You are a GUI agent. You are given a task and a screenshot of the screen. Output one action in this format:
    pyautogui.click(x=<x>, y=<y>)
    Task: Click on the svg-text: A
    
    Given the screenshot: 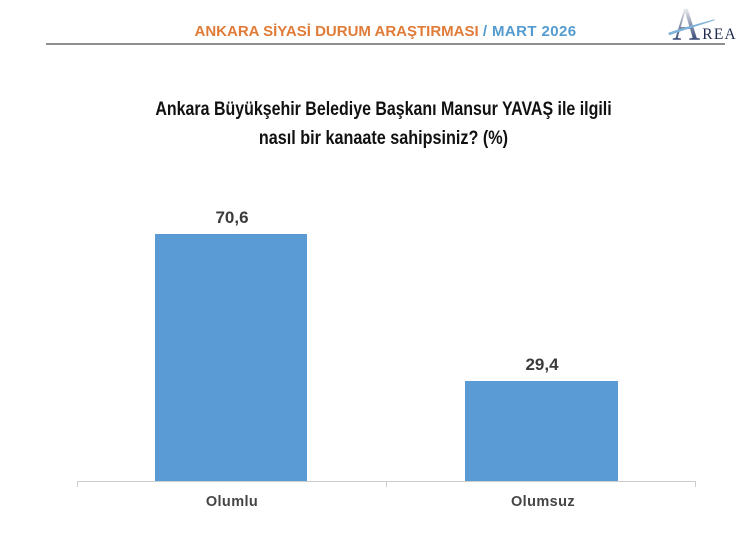 What is the action you would take?
    pyautogui.click(x=686, y=23)
    